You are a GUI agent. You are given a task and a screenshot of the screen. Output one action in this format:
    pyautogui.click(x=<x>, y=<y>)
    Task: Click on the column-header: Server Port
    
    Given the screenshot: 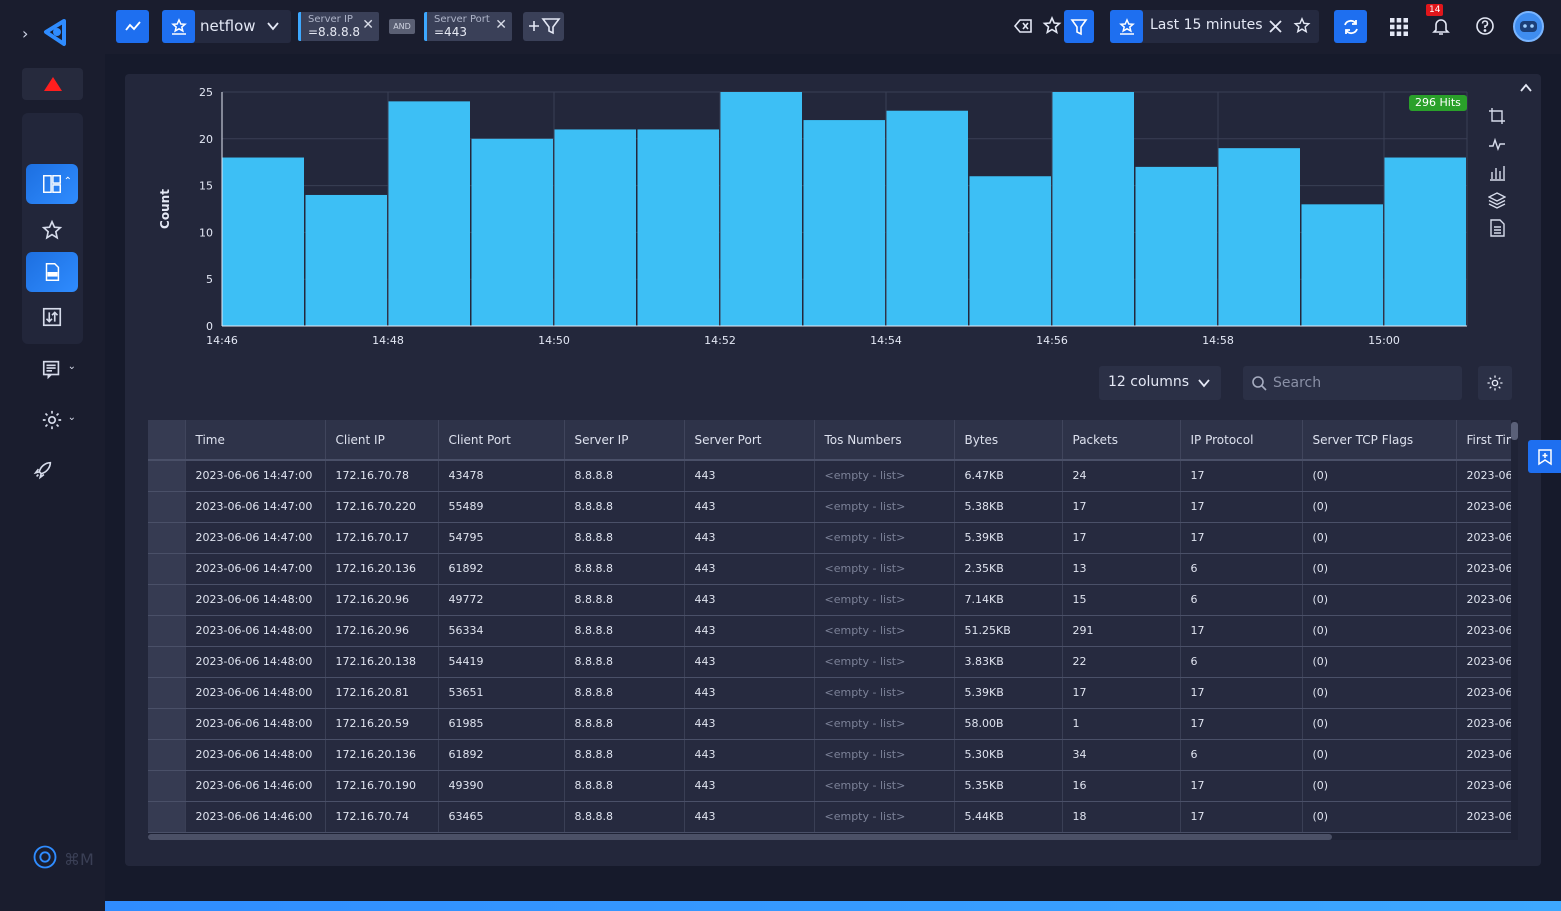 What is the action you would take?
    pyautogui.click(x=749, y=440)
    